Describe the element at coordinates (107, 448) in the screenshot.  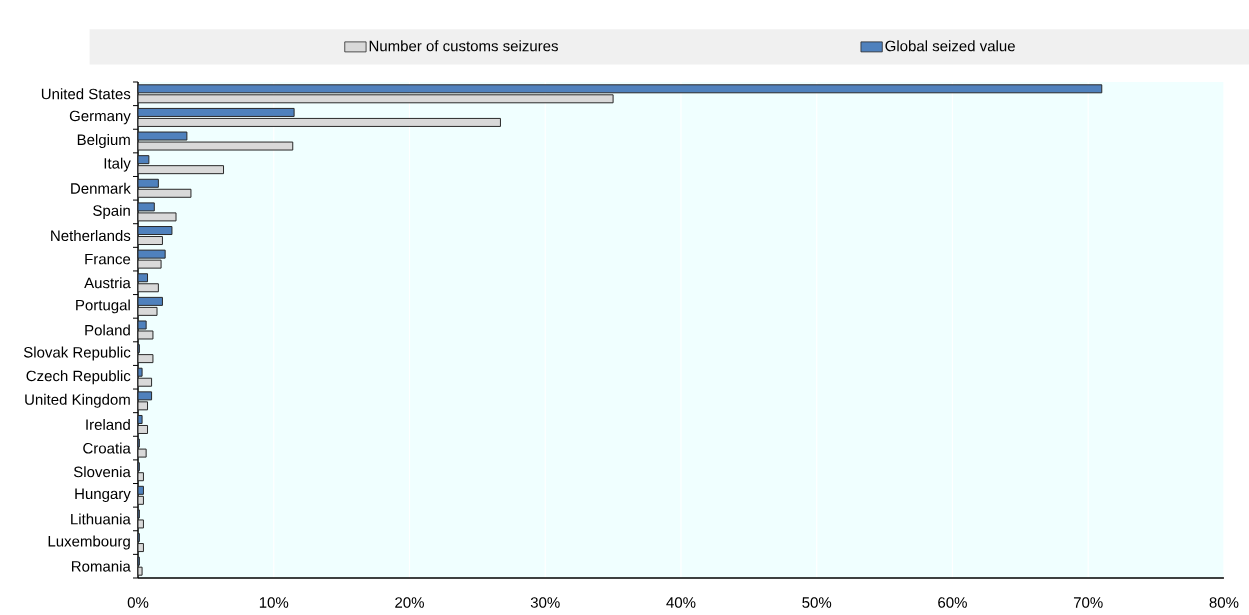
I see `y-tick-label: Croatia` at that location.